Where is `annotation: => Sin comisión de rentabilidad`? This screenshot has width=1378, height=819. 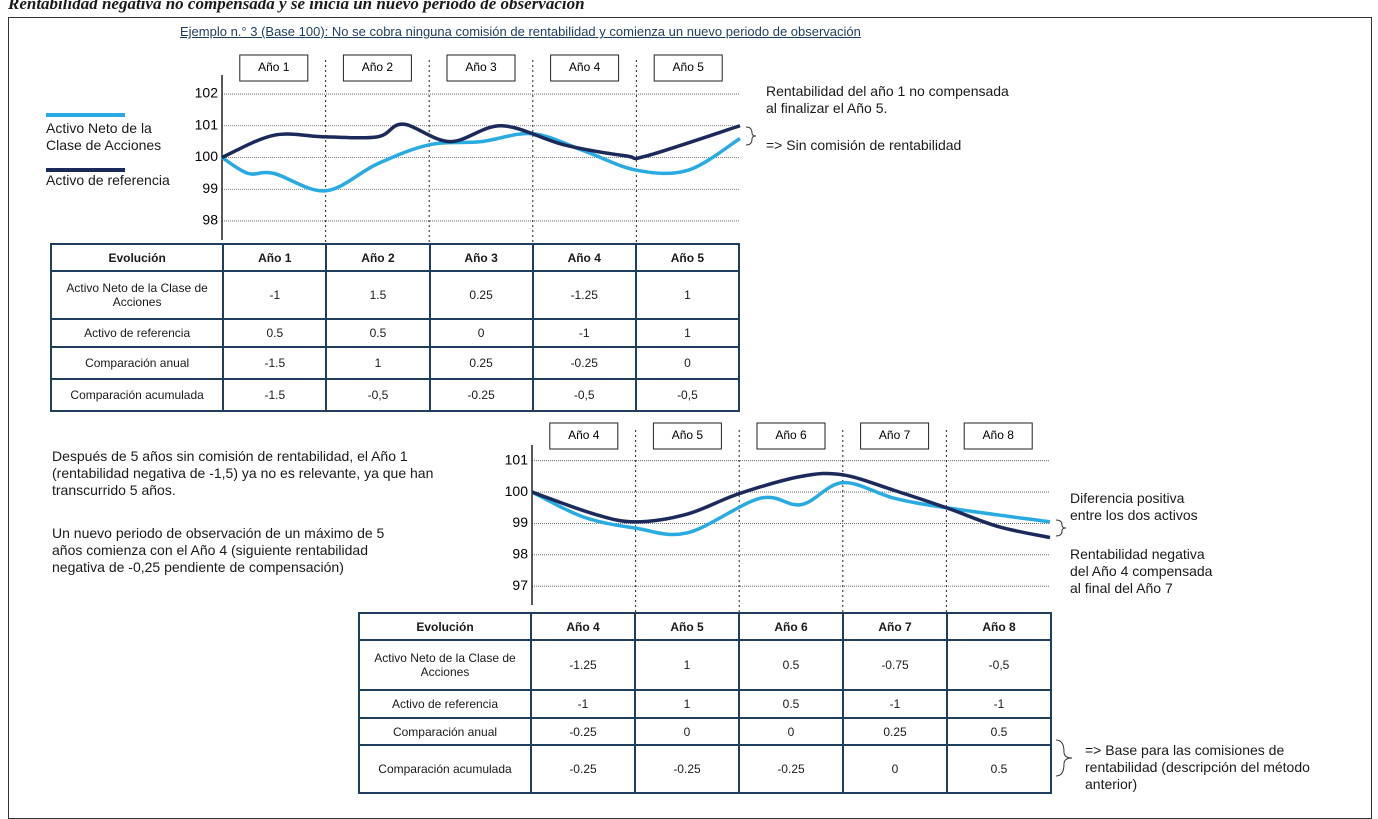
annotation: => Sin comisión de rentabilidad is located at coordinates (864, 145).